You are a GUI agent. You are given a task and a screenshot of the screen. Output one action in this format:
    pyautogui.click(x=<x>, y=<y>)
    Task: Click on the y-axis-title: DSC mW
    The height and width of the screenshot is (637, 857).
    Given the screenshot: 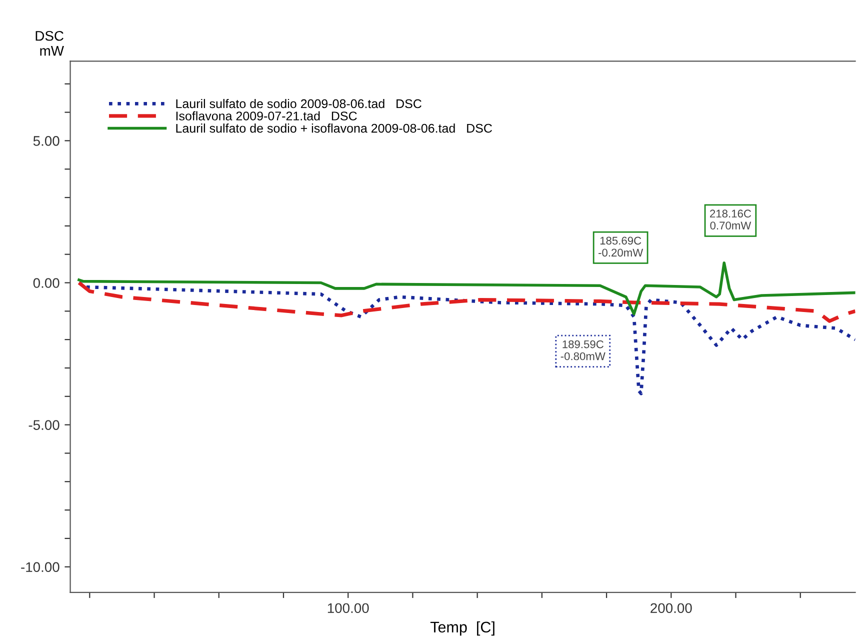 What is the action you would take?
    pyautogui.click(x=50, y=43)
    